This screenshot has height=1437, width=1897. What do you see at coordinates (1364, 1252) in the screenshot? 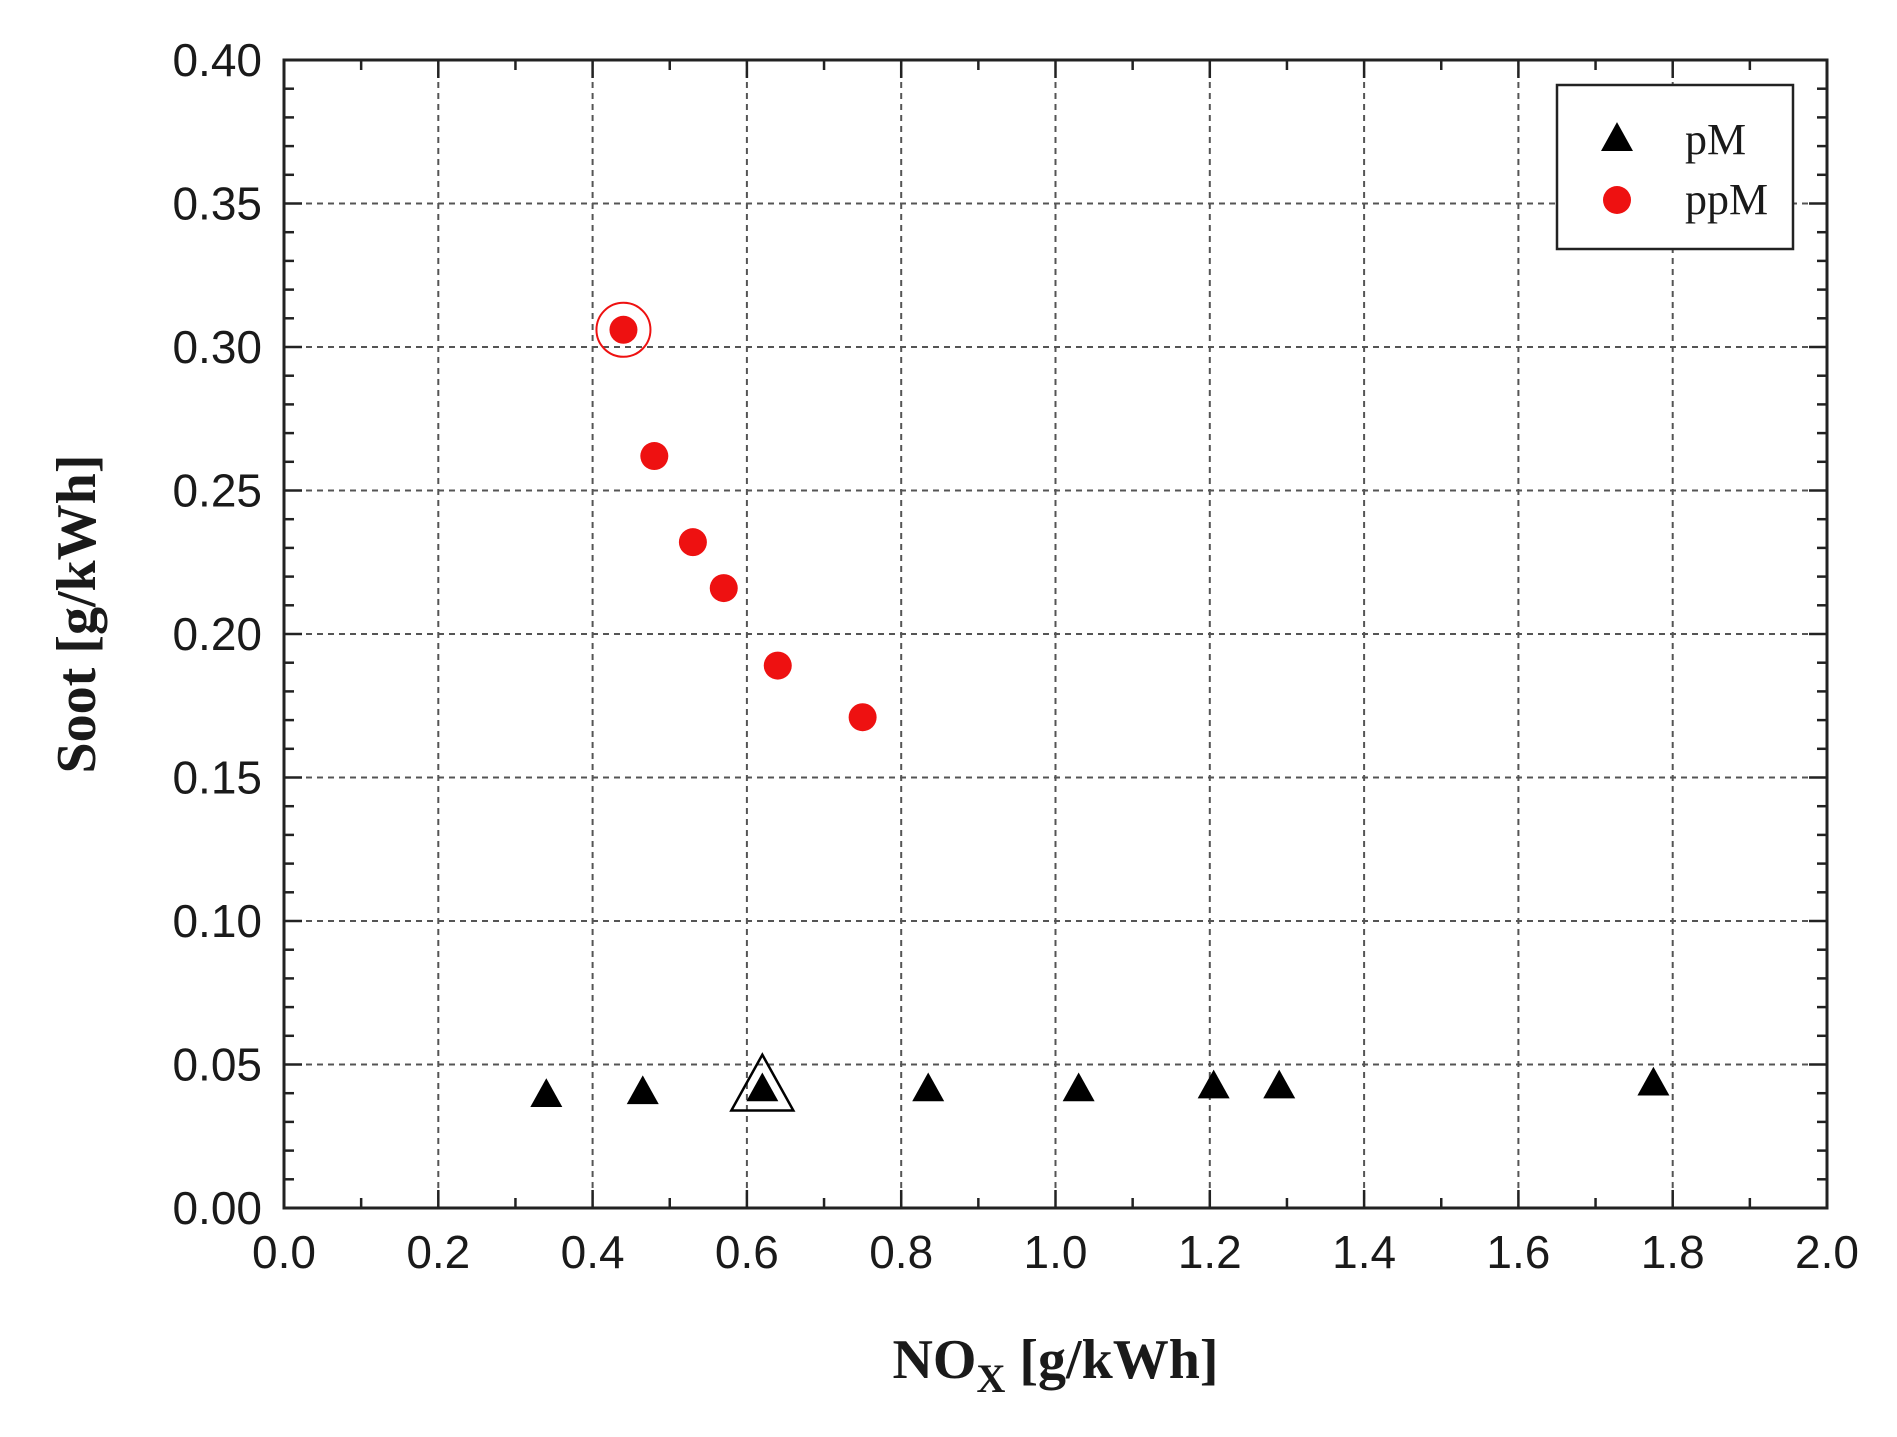
I see `x-tick-label: 1.4` at bounding box center [1364, 1252].